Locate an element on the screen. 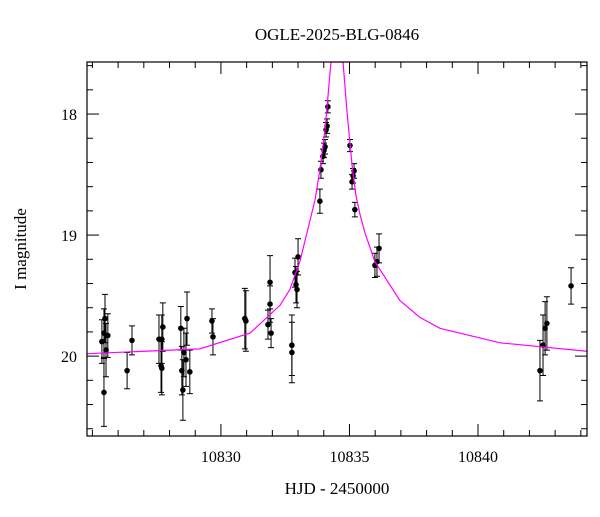 The width and height of the screenshot is (600, 517). y-tick-label: 19 is located at coordinates (69, 236).